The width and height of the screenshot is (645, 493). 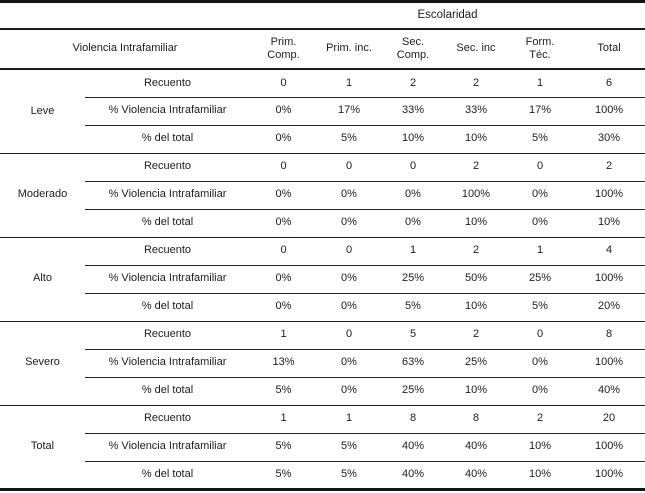 I want to click on row-dimension-header: Violencia Intrafamiliar, so click(x=125, y=49).